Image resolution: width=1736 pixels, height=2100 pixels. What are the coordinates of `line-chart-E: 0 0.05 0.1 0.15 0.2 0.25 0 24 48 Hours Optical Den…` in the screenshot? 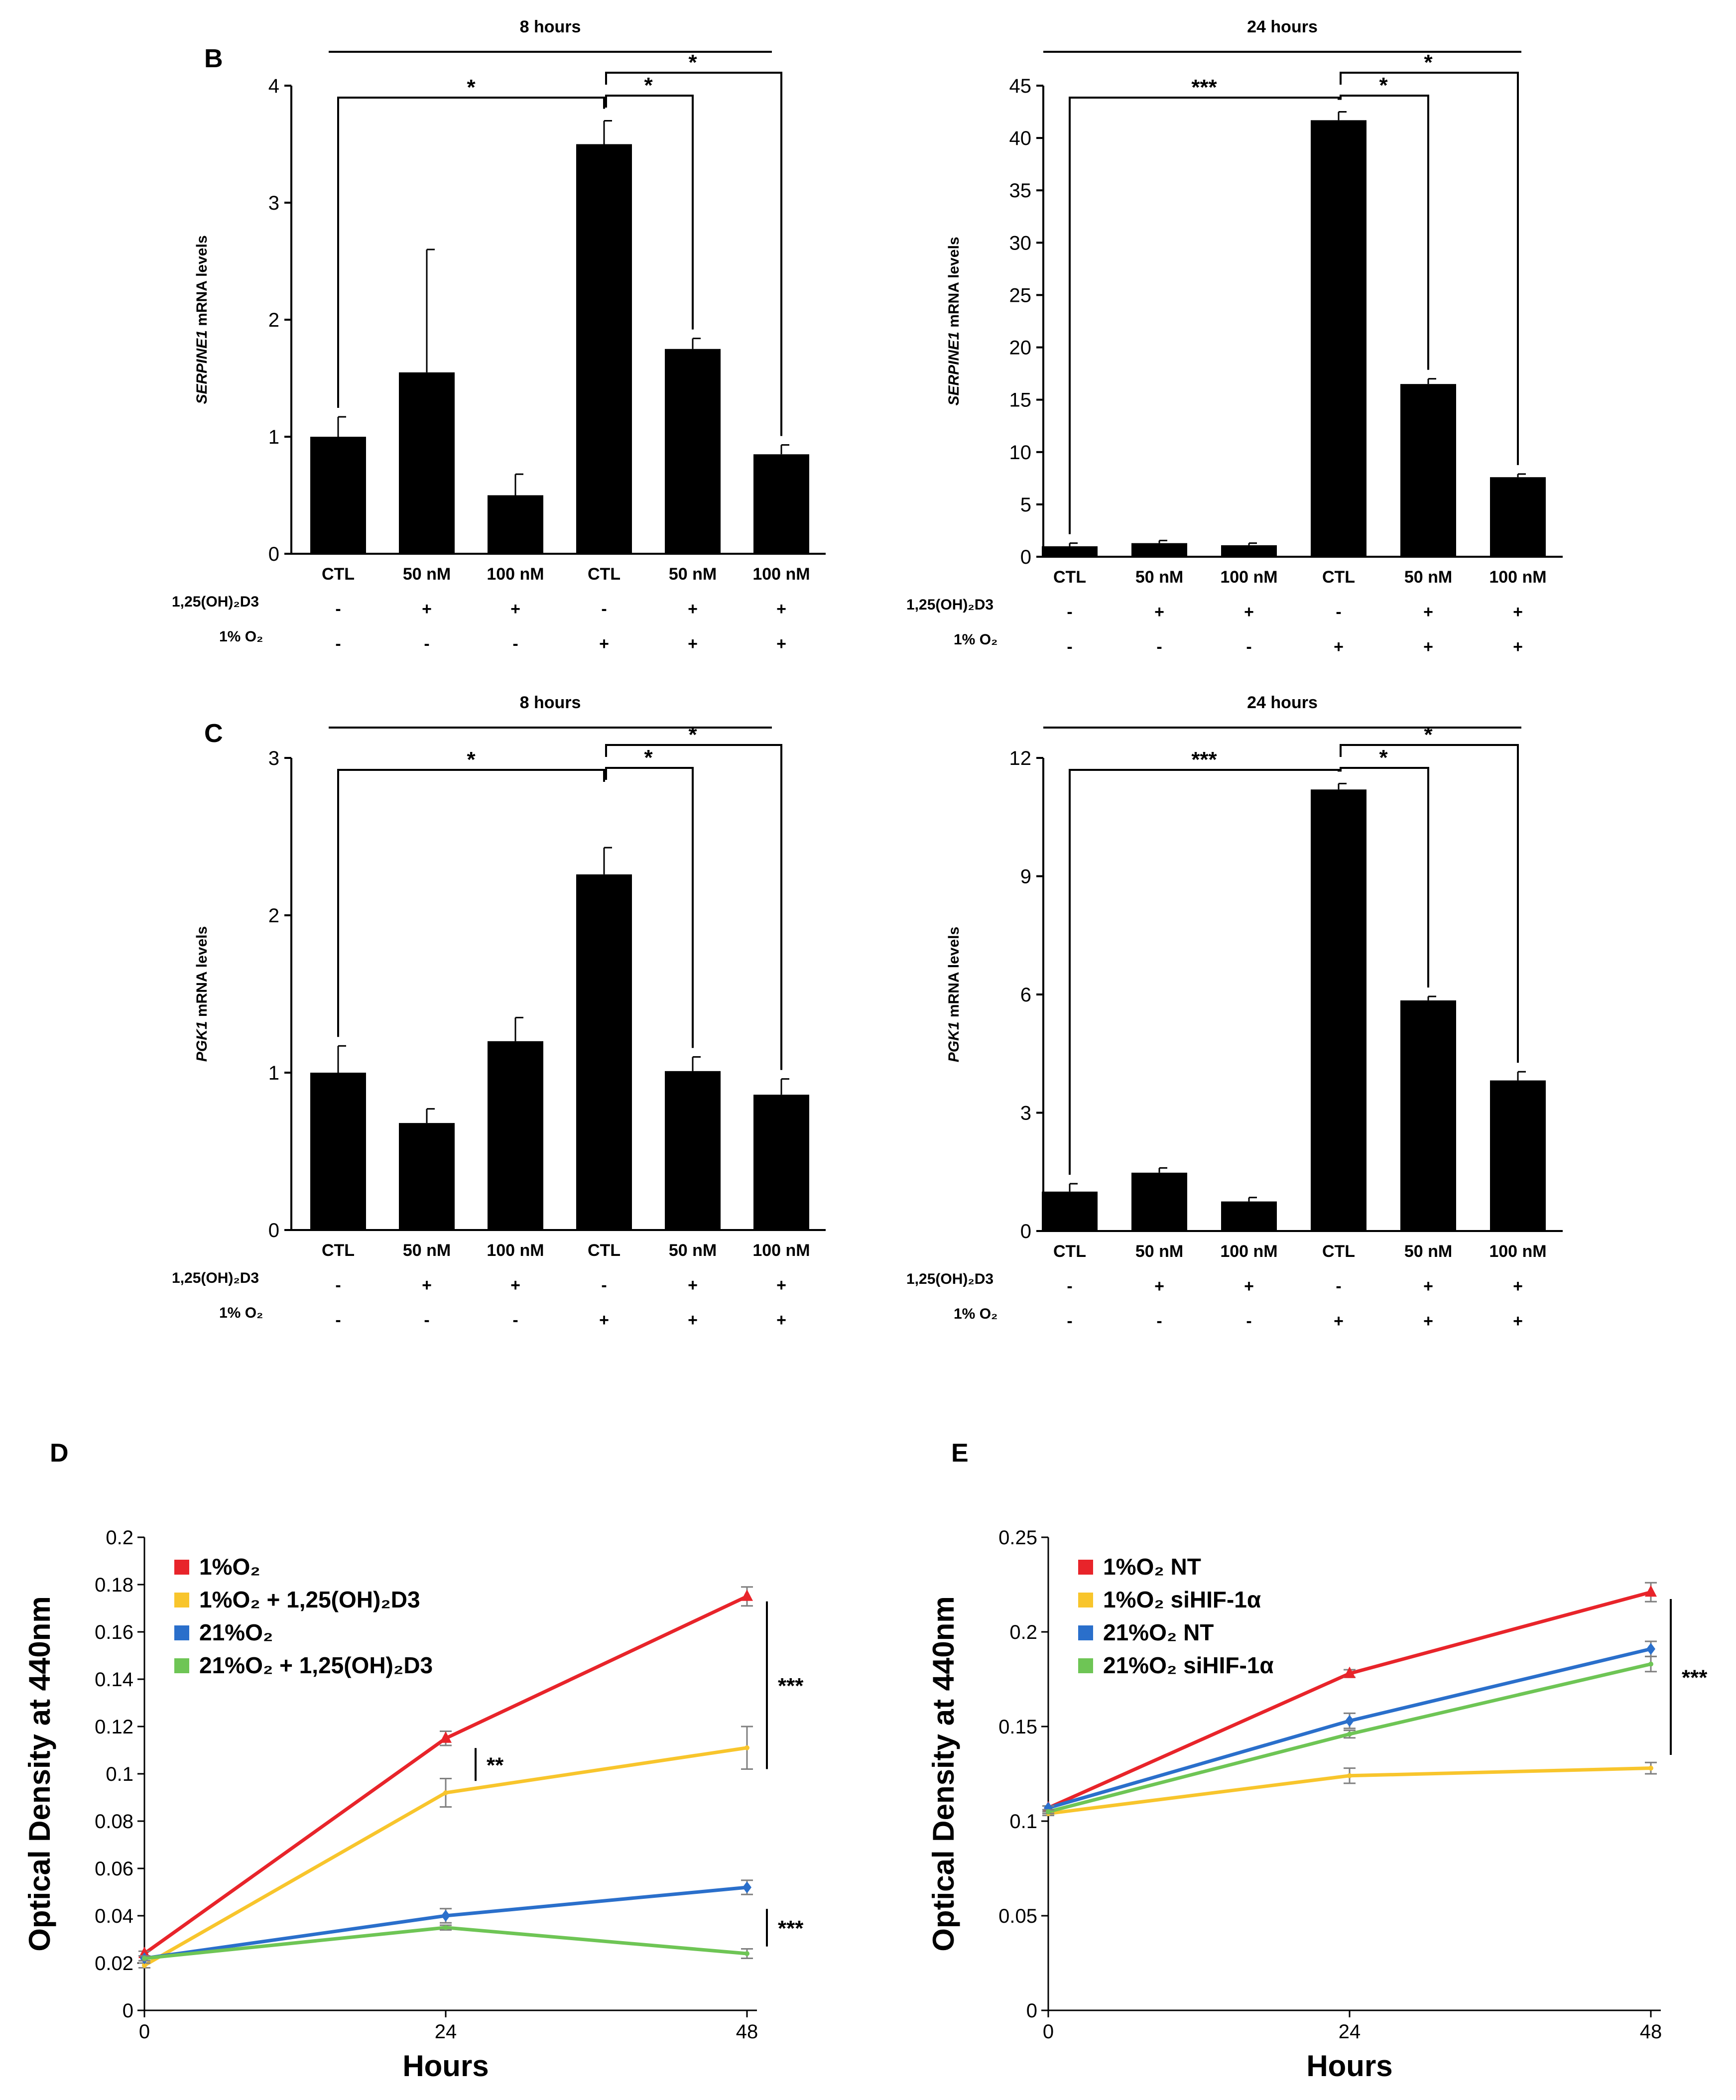 It's located at (1318, 1805).